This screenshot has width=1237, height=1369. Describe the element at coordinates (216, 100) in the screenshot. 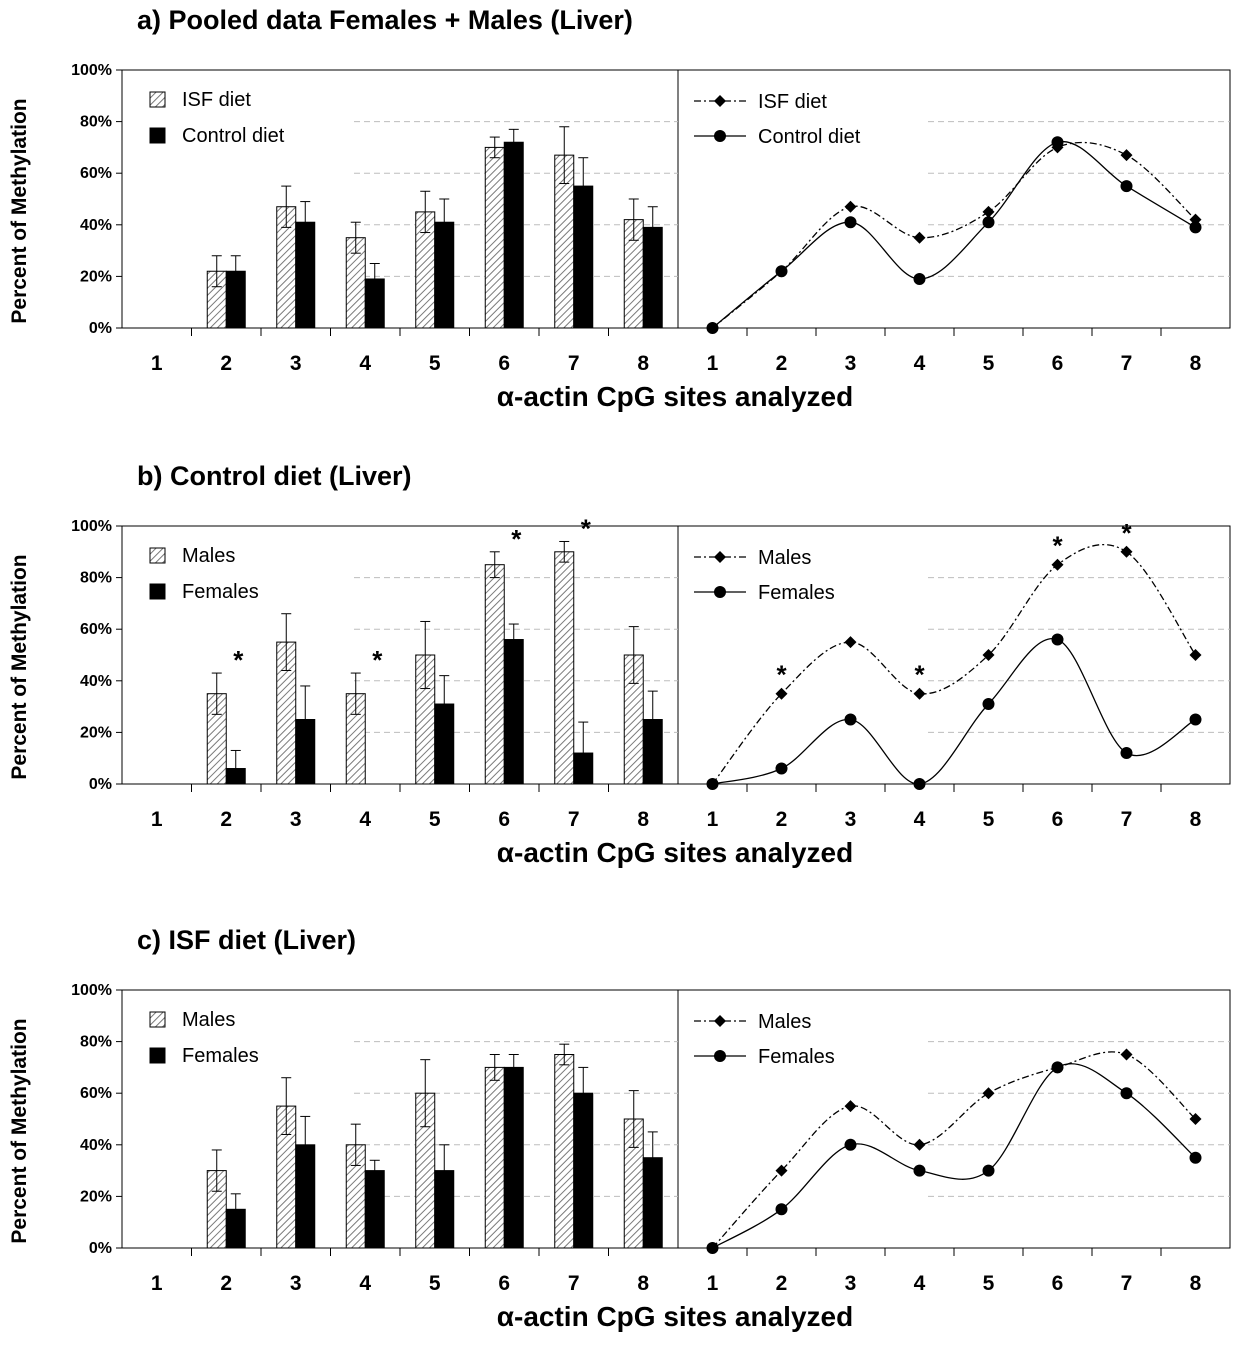

I see `legend-label: ISF diet` at that location.